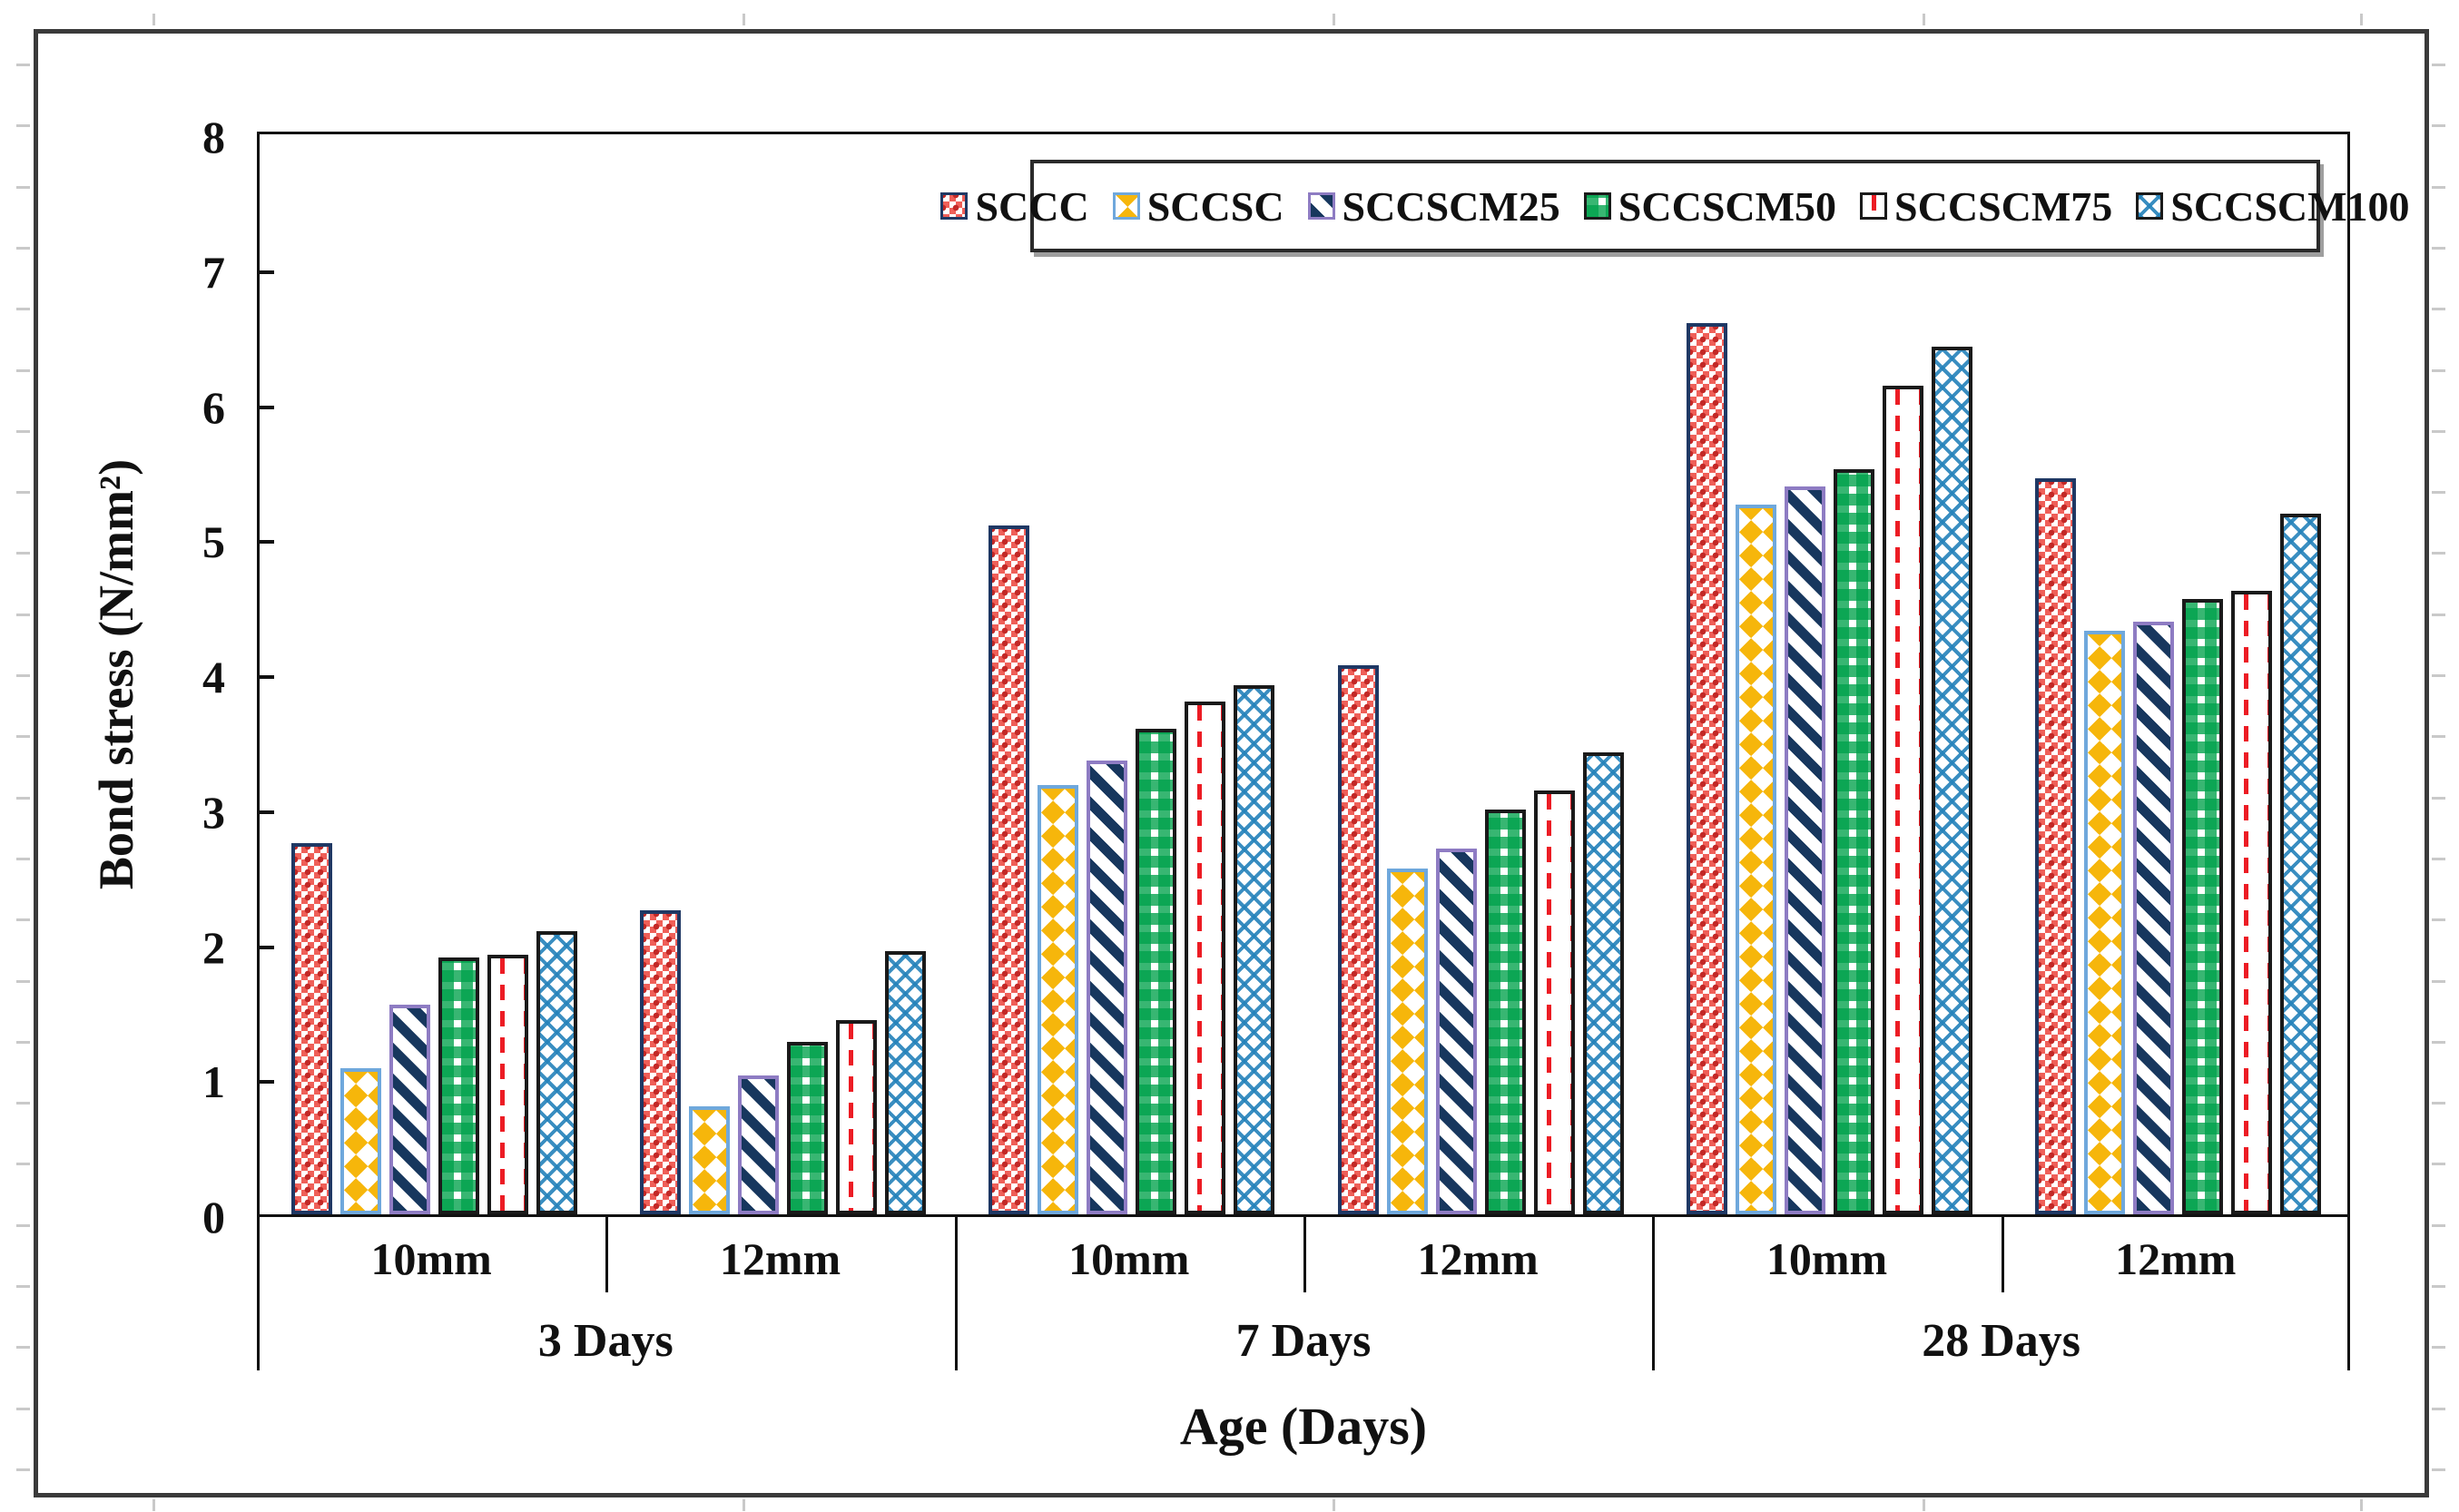 This screenshot has height=1512, width=2459. Describe the element at coordinates (1205, 958) in the screenshot. I see `bar-SCCSCM75-7days-10mm` at that location.